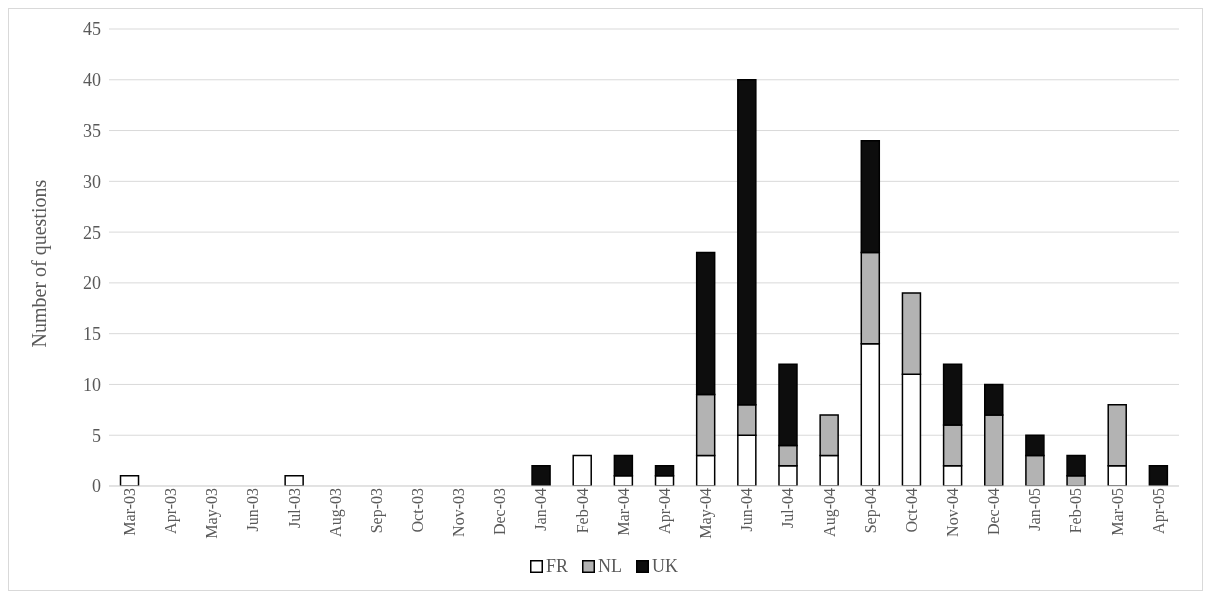 This screenshot has width=1209, height=597. Describe the element at coordinates (911, 510) in the screenshot. I see `x-tick-label: Oct-04` at that location.